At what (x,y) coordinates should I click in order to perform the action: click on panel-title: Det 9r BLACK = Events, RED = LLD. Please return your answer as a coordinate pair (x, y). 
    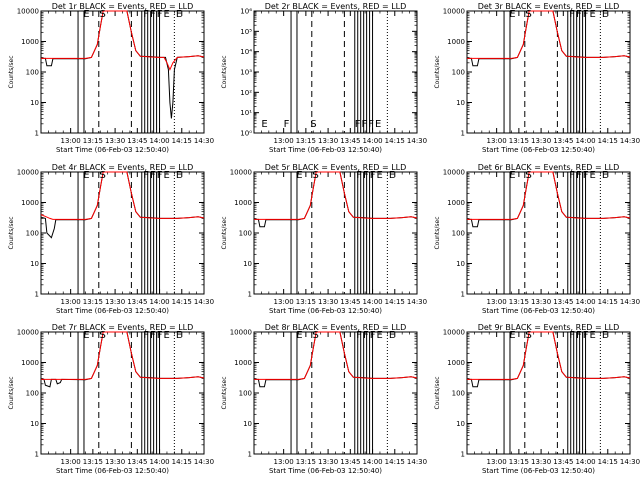
    Looking at the image, I should click on (549, 327).